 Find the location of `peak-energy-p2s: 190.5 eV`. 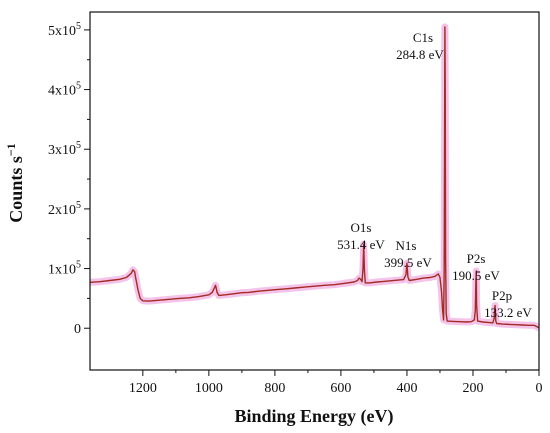

peak-energy-p2s: 190.5 eV is located at coordinates (476, 275).